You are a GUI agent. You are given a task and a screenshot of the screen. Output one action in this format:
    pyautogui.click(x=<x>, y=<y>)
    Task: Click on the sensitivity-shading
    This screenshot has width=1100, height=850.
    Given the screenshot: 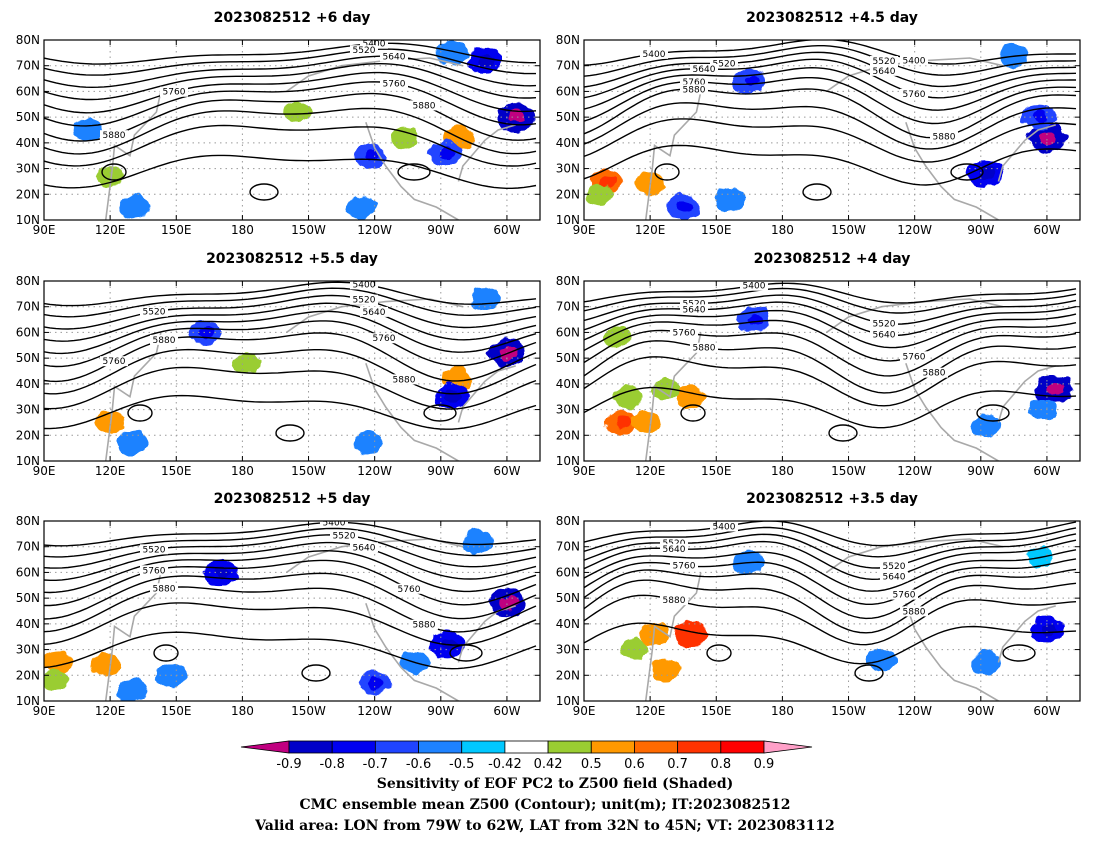 What is the action you would take?
    pyautogui.click(x=825, y=131)
    